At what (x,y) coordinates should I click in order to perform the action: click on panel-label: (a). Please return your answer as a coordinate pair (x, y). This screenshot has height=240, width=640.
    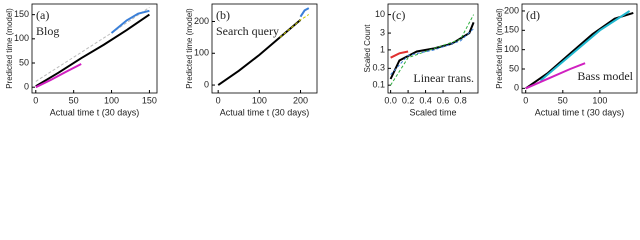
    Looking at the image, I should click on (42, 15).